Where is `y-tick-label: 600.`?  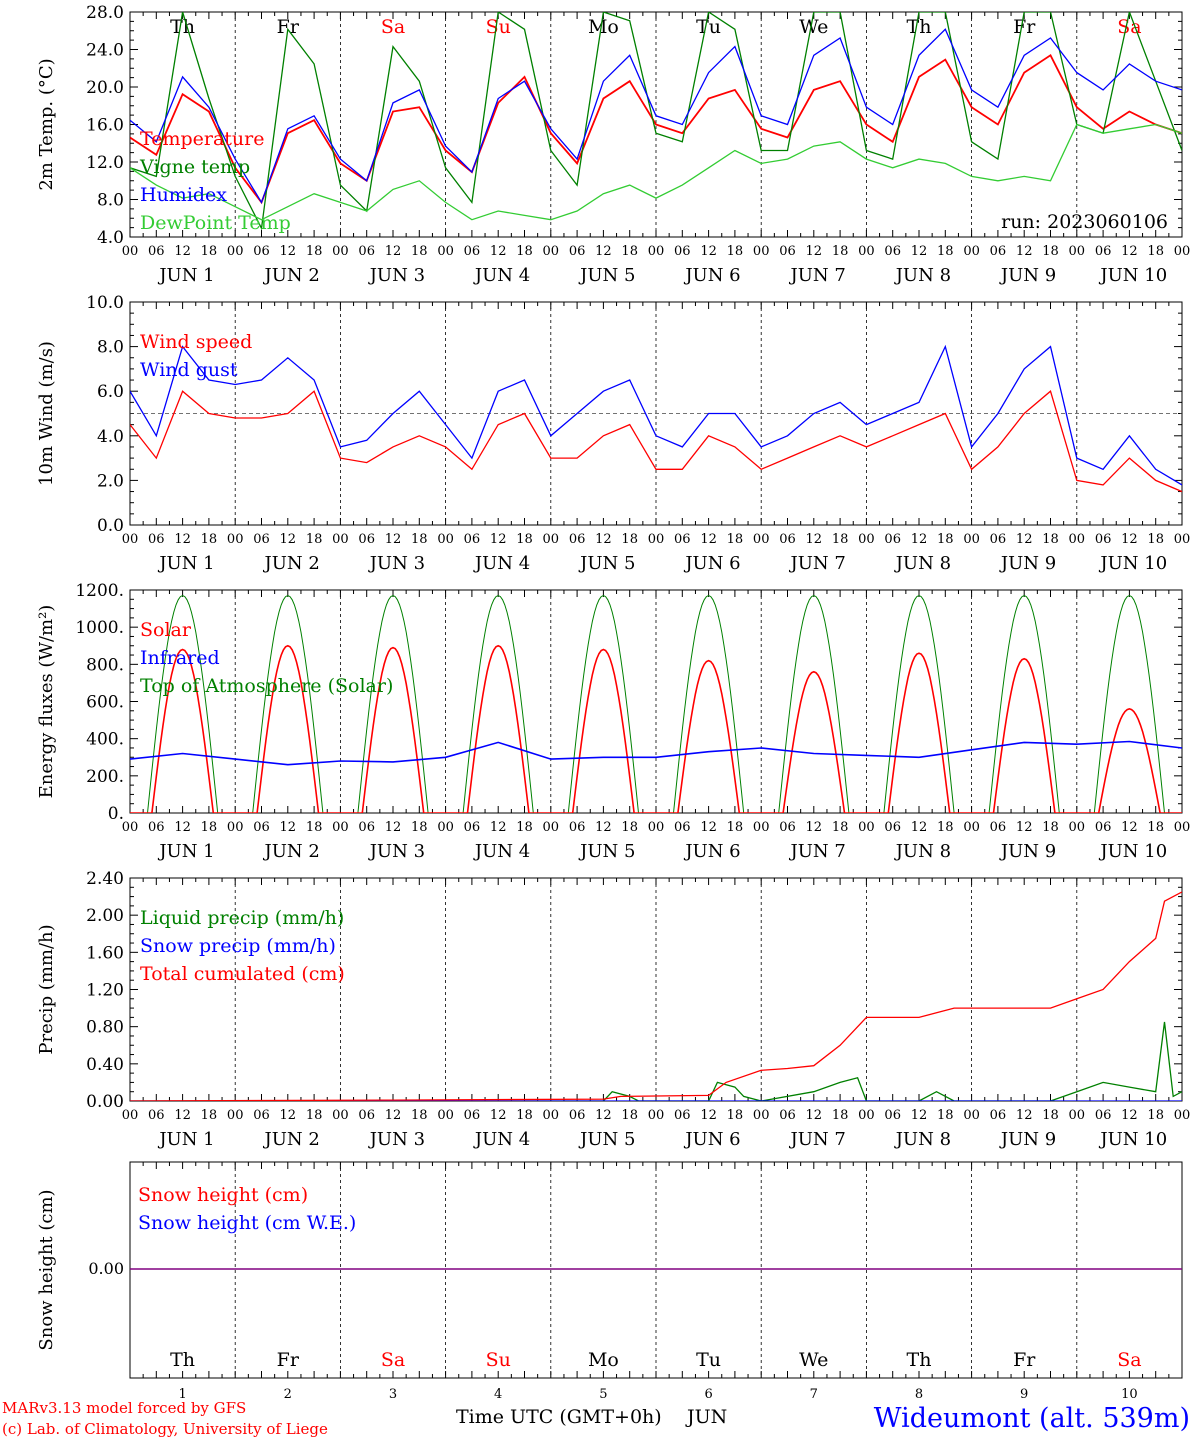 y-tick-label: 600. is located at coordinates (105, 703).